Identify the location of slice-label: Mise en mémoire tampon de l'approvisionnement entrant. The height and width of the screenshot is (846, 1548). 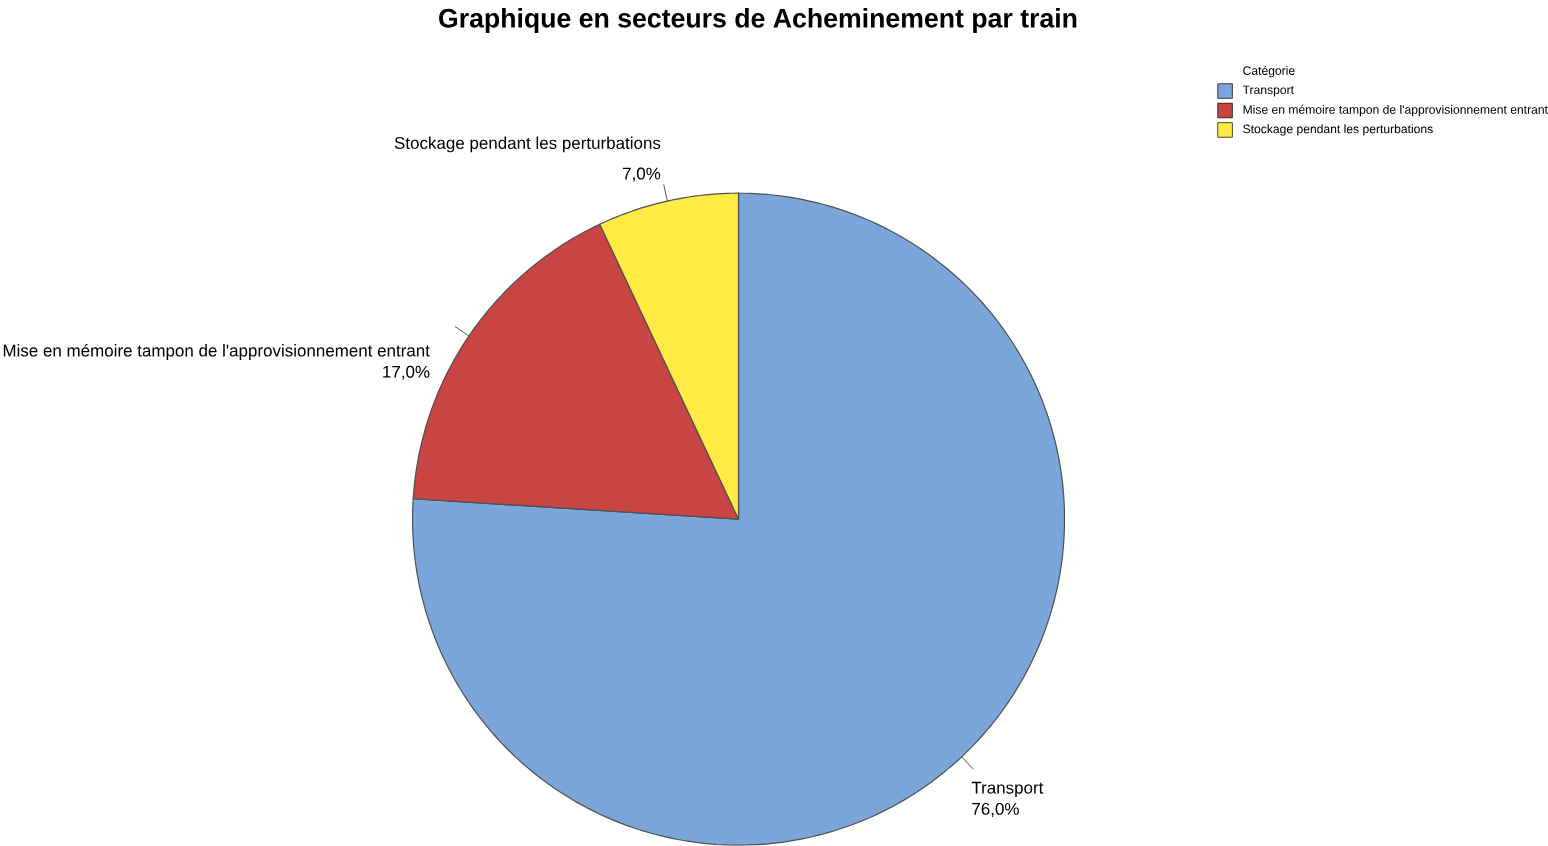
(216, 352).